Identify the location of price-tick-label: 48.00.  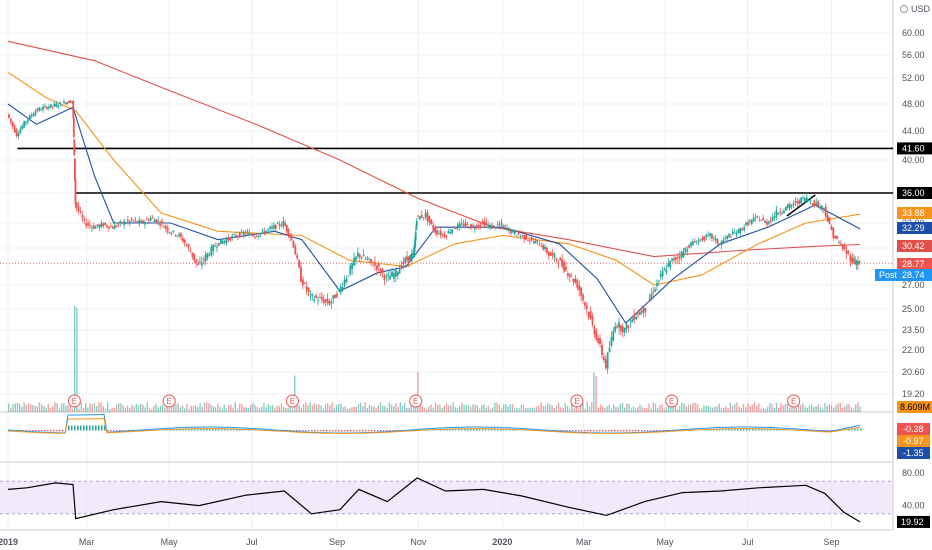
(913, 104).